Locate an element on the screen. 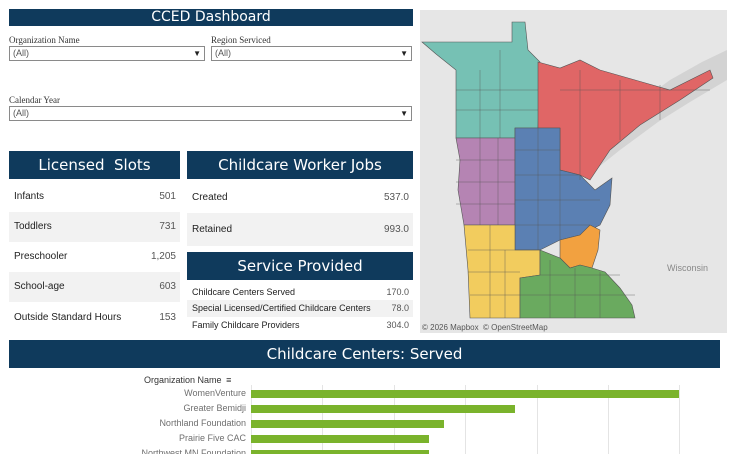 This screenshot has height=454, width=736. licensed-slots-row: Toddlers 731 is located at coordinates (94, 227).